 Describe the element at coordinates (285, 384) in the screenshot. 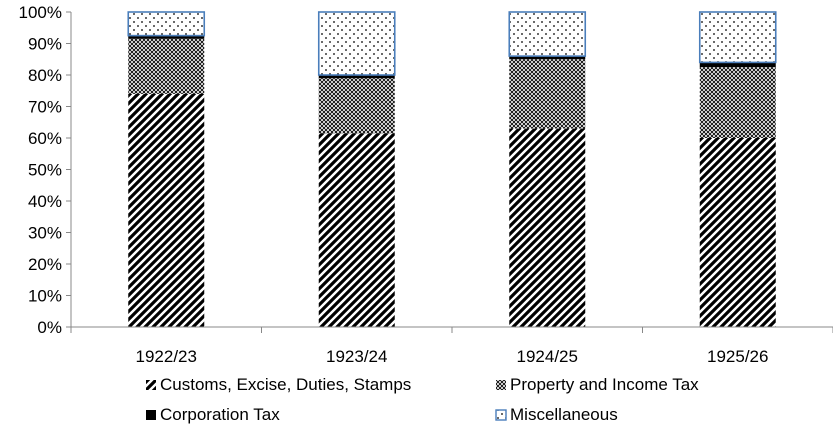

I see `legend-label: Customs, Excise, Duties, Stamps` at that location.